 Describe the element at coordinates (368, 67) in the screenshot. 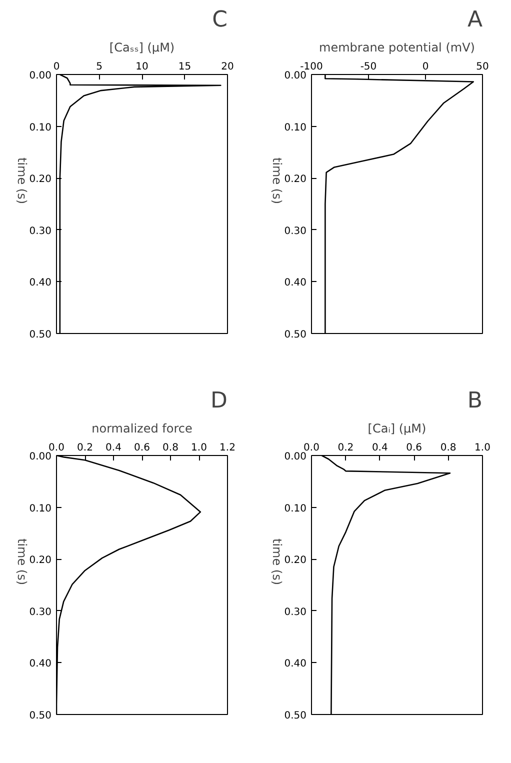

I see `x-tick-label: -50` at that location.